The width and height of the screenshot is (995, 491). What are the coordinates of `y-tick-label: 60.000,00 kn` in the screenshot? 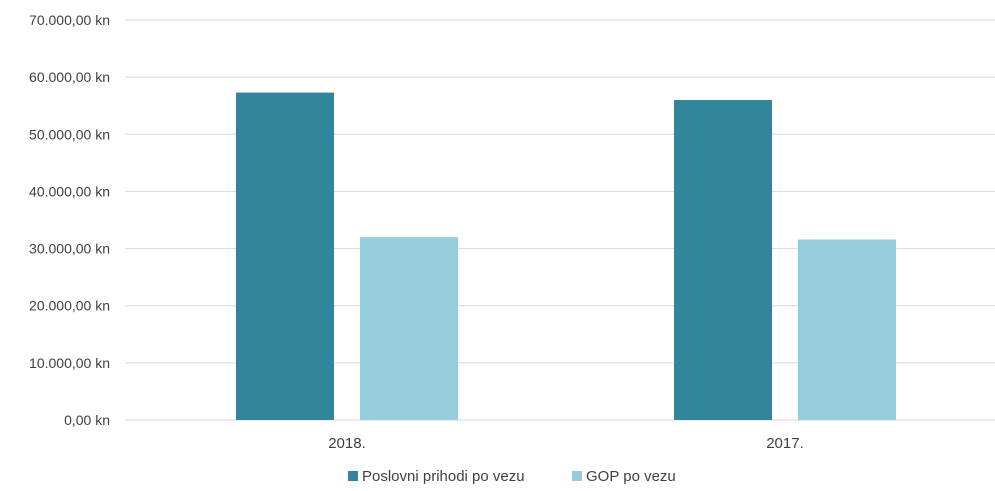 It's located at (69, 77).